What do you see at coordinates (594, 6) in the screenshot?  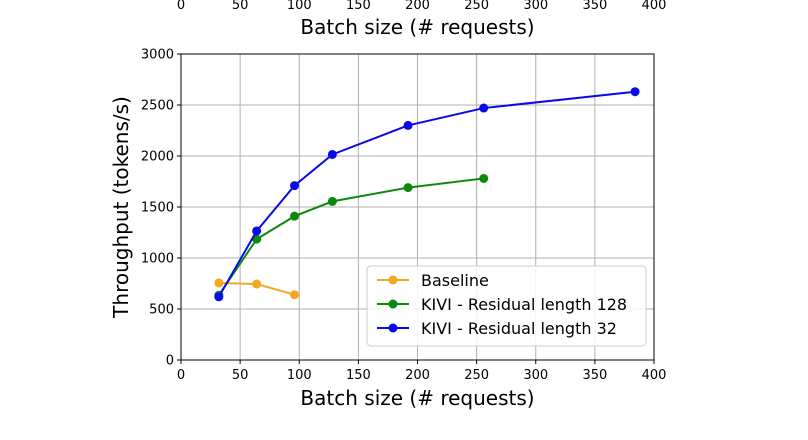 I see `top-x-tick-label: 350` at bounding box center [594, 6].